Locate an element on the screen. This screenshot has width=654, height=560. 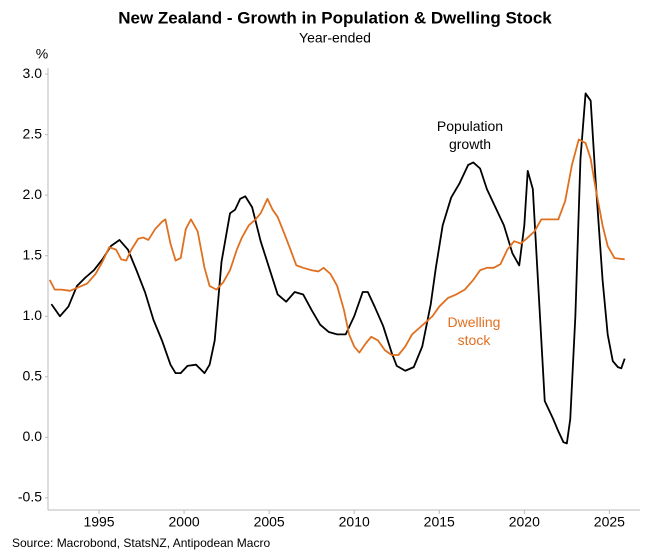
annotation: Dwelling stock is located at coordinates (474, 331).